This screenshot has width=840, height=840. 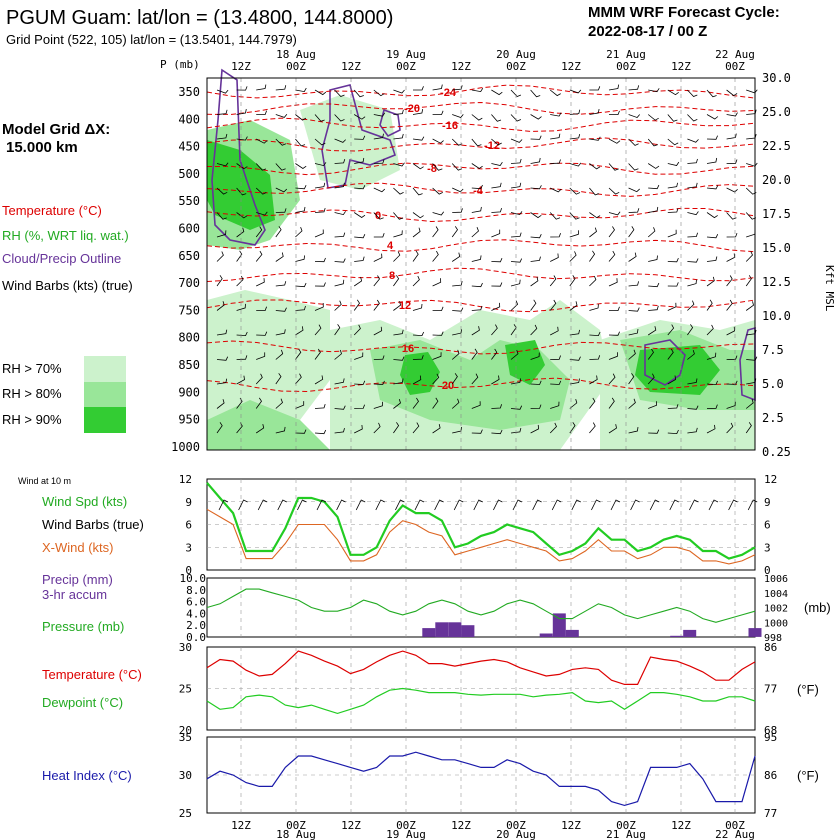 What do you see at coordinates (378, 216) in the screenshot?
I see `temperature-contour-label: 0` at bounding box center [378, 216].